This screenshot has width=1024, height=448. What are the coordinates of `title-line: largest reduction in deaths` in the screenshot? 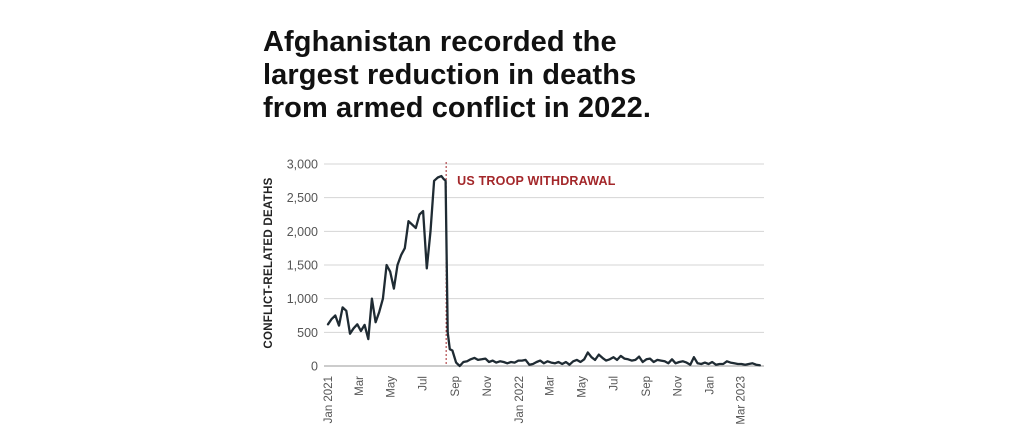 It's located at (450, 75).